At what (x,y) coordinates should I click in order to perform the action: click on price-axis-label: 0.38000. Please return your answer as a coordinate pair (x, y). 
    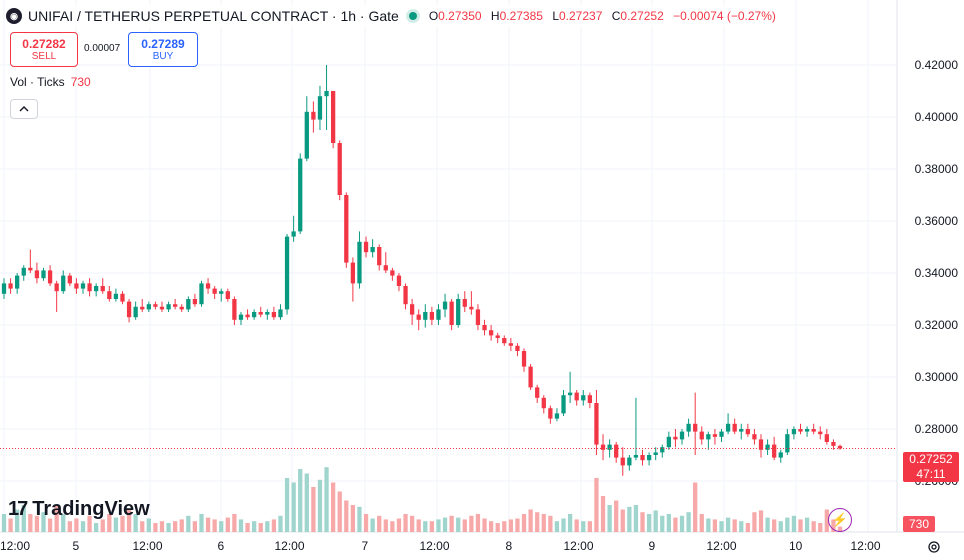
    Looking at the image, I should click on (936, 169).